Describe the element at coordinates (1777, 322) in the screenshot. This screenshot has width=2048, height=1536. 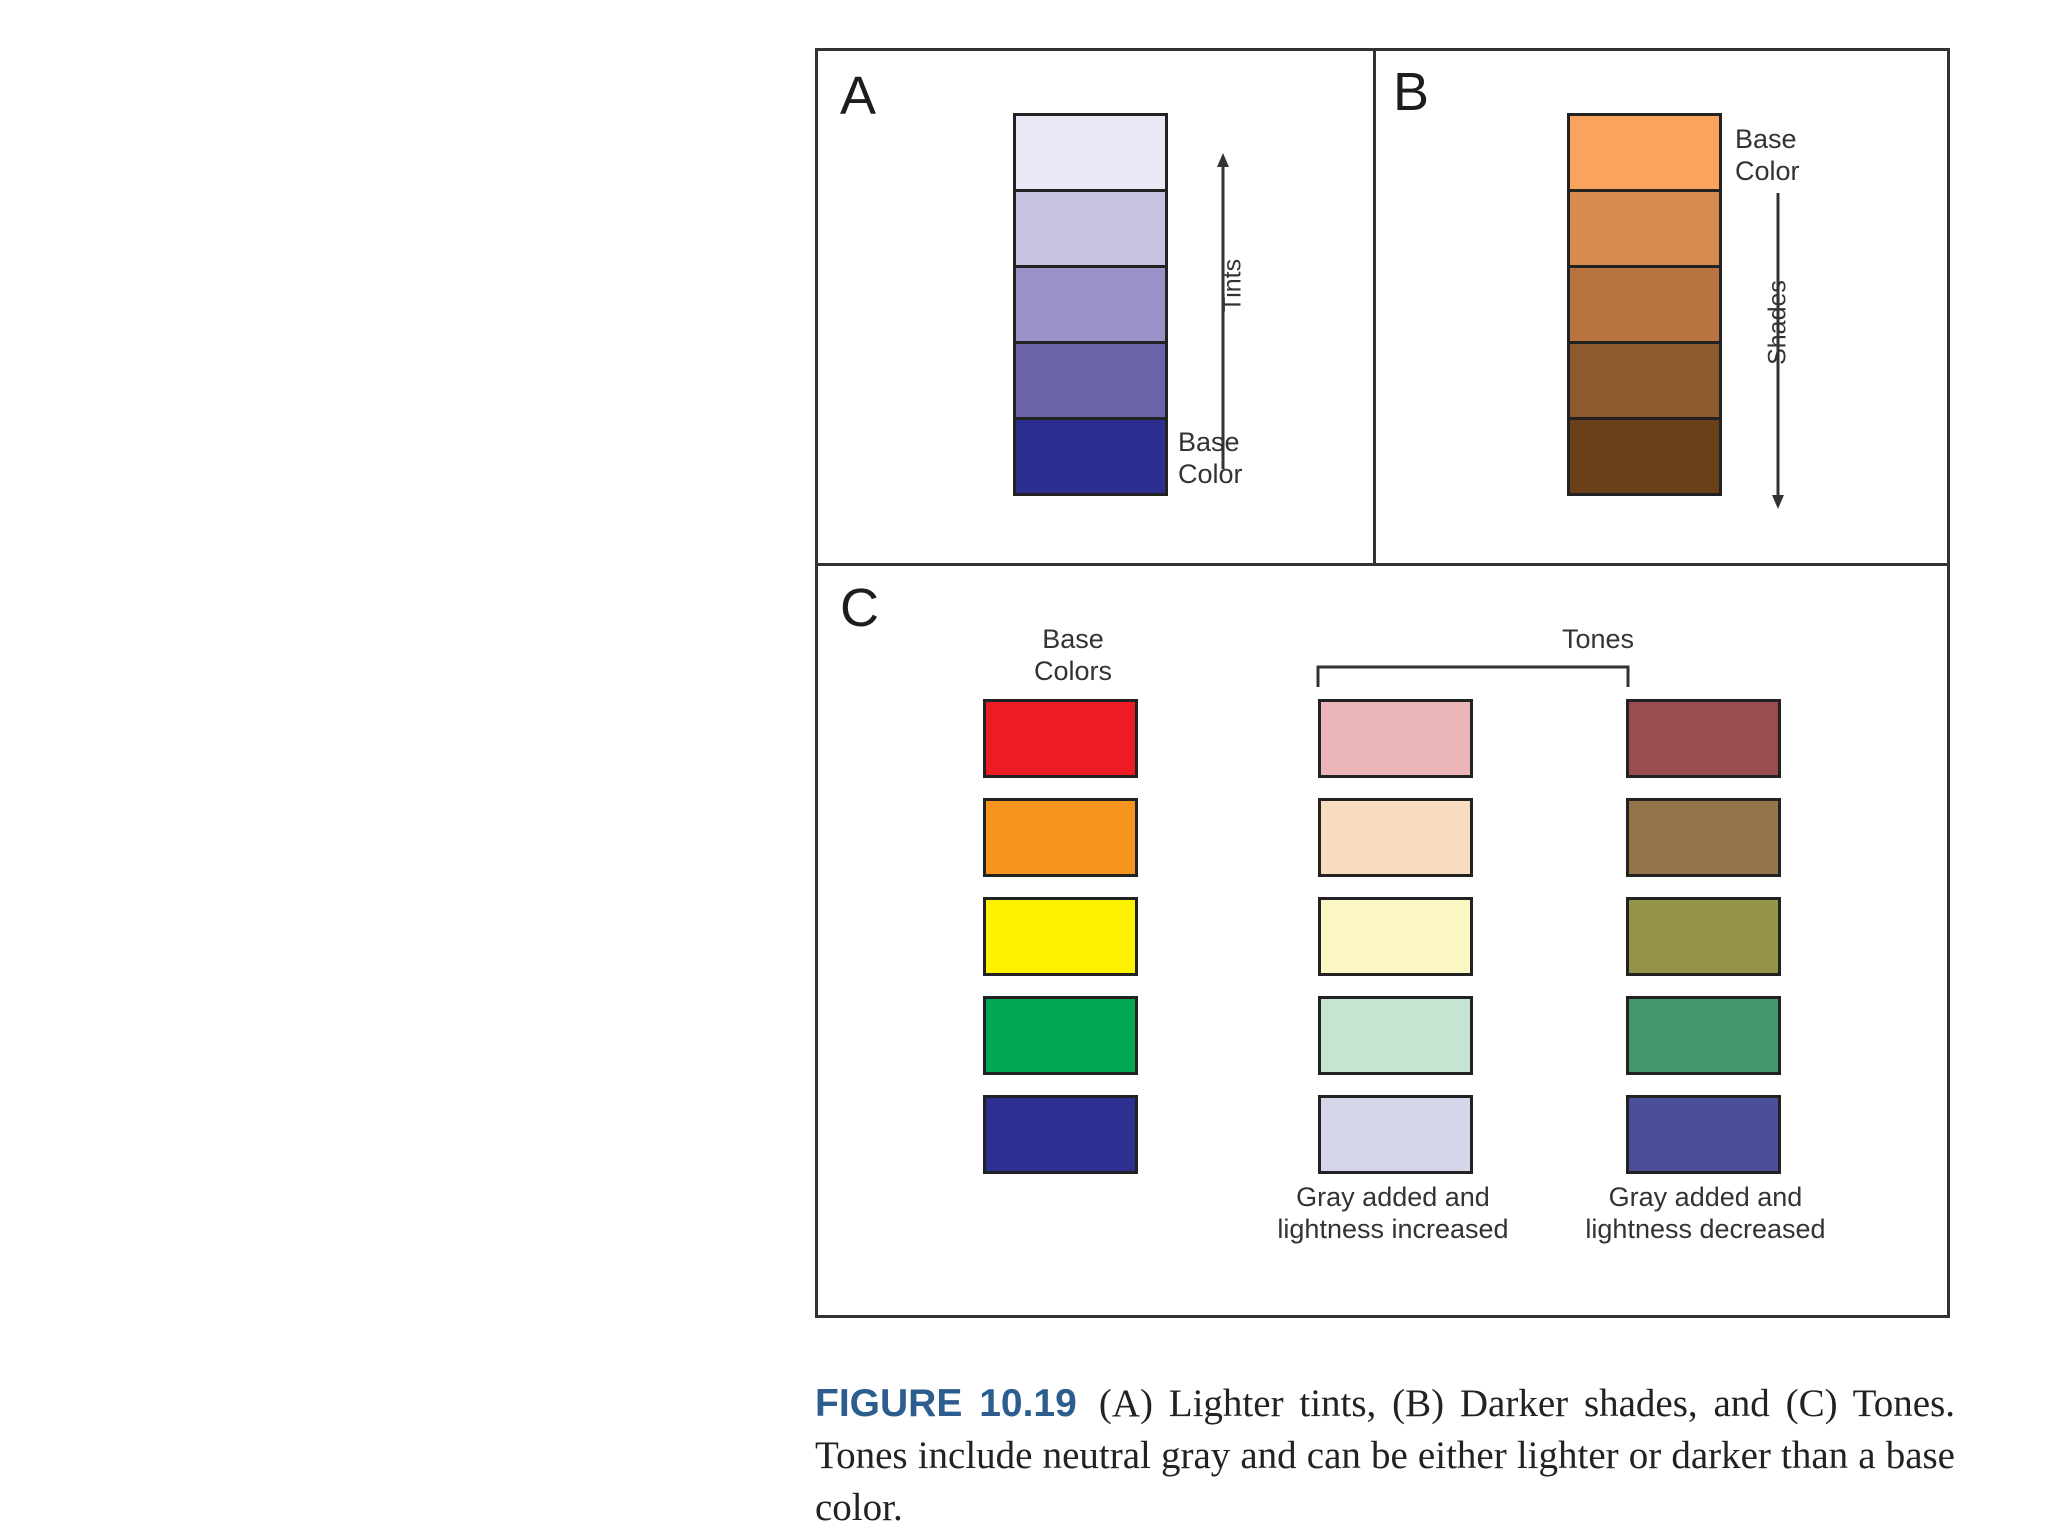
I see `shades-label: Shades` at that location.